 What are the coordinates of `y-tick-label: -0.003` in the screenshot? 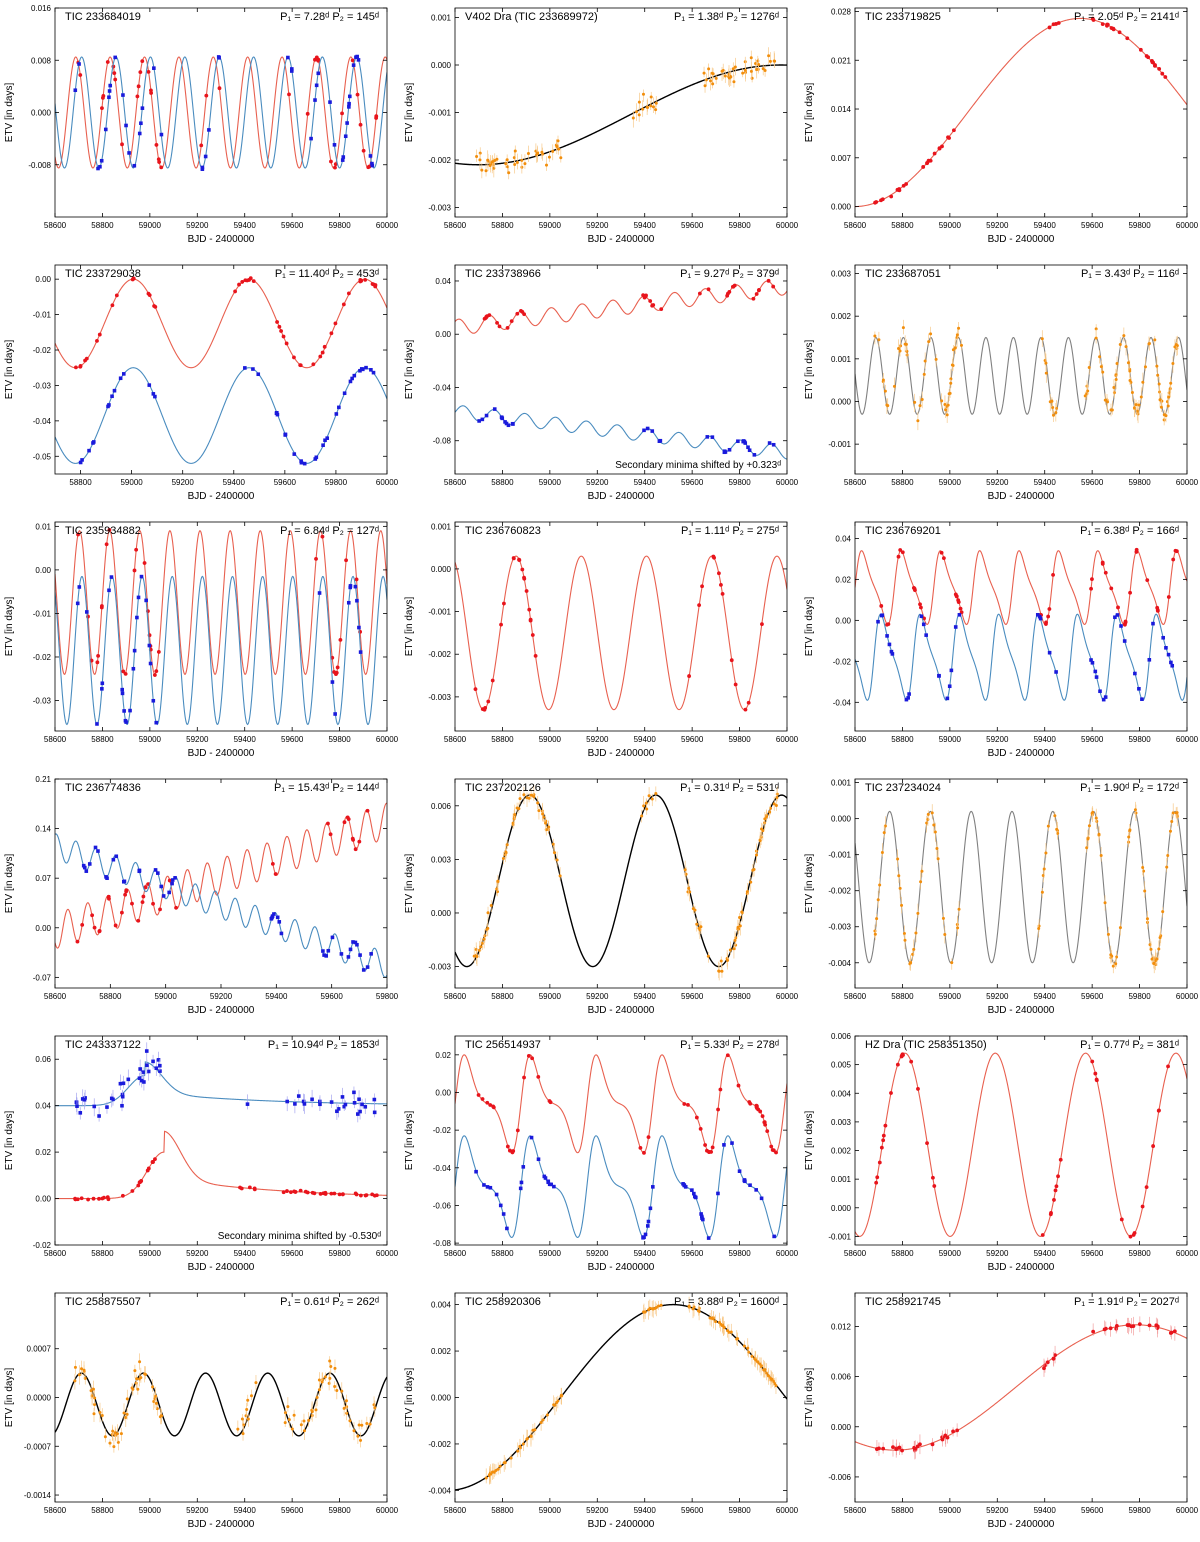 It's located at (439, 208).